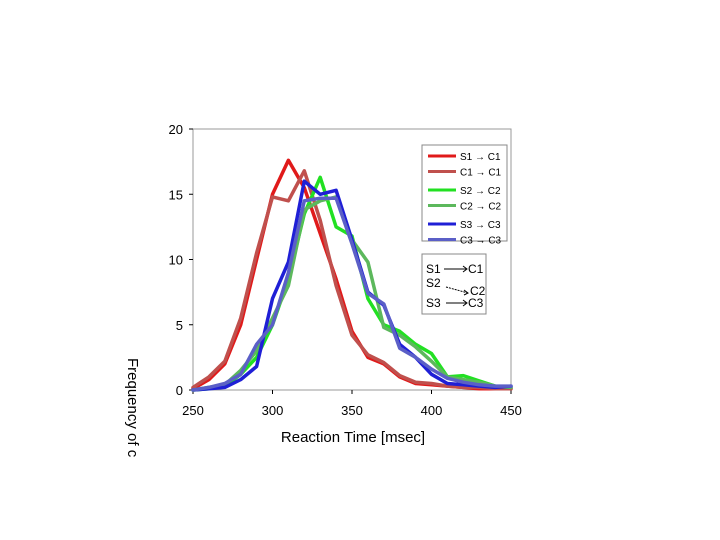 The image size is (720, 540). Describe the element at coordinates (132, 408) in the screenshot. I see `y-axis-title: Frequency of c` at that location.